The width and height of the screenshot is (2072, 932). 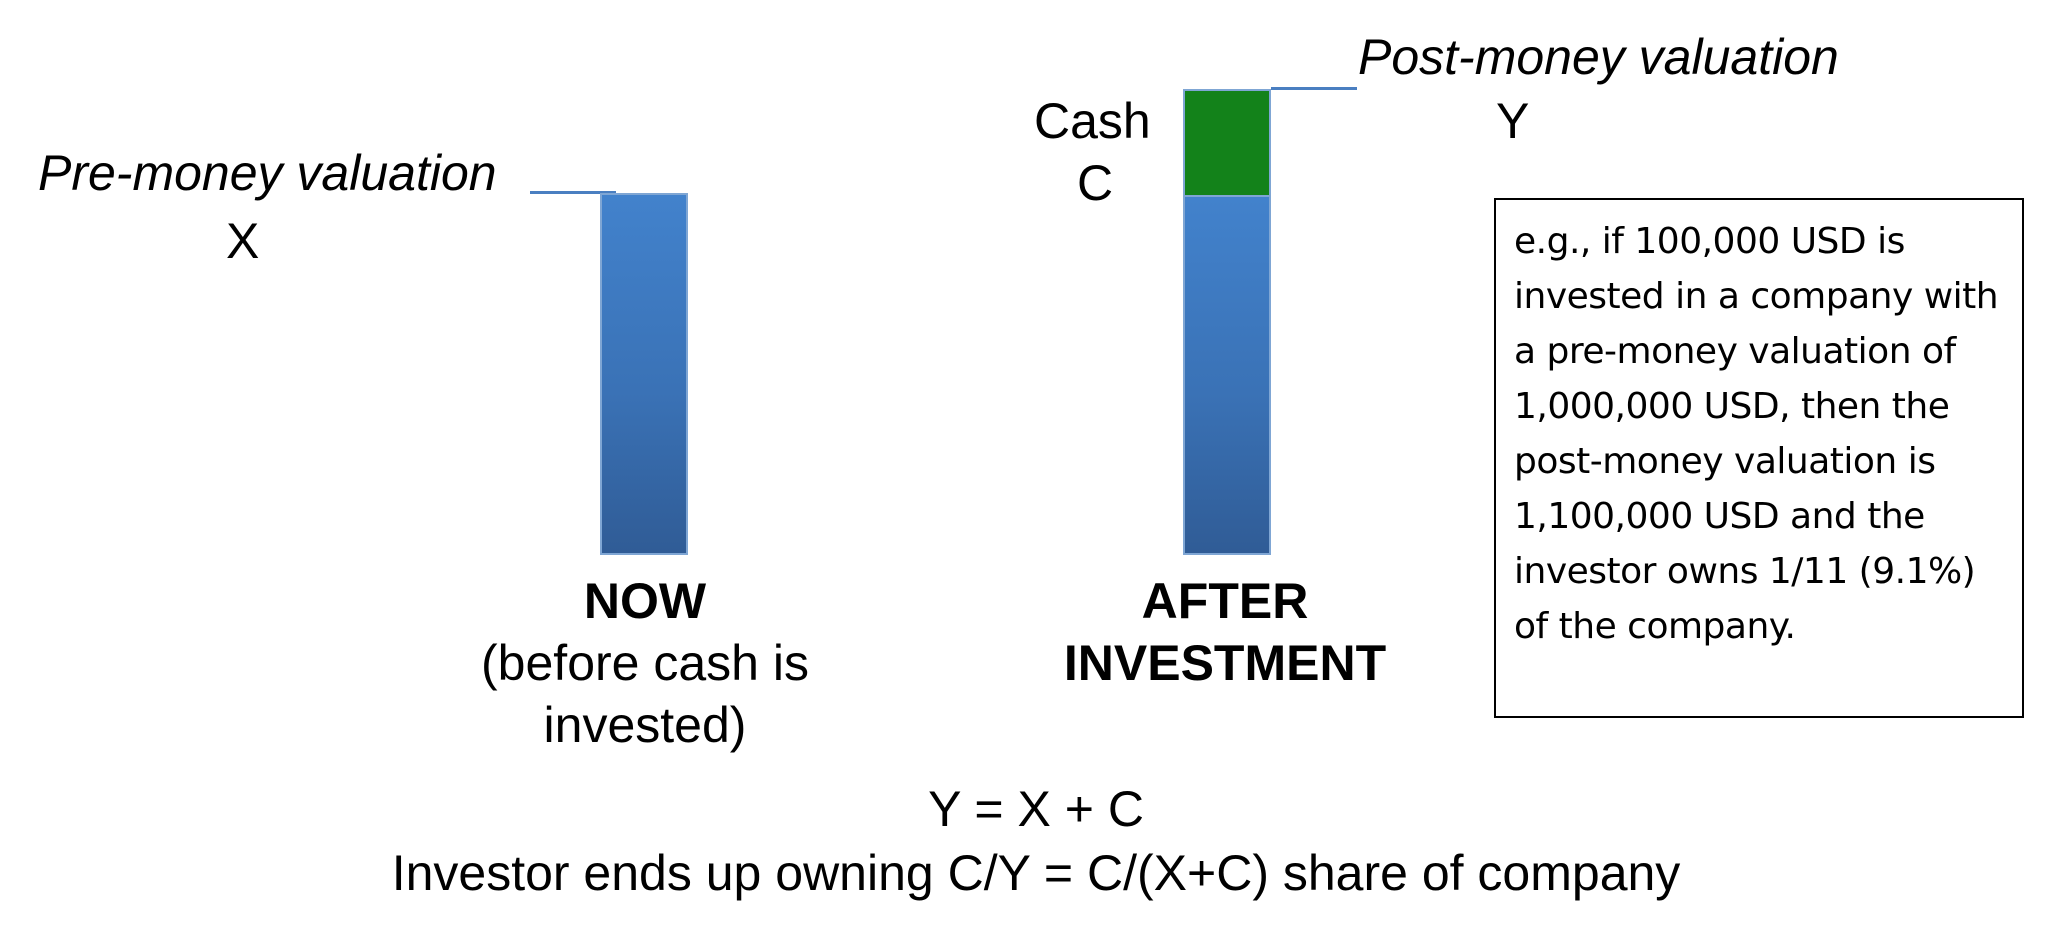 What do you see at coordinates (1225, 632) in the screenshot?
I see `after-caption: AFTER INVESTMENT` at bounding box center [1225, 632].